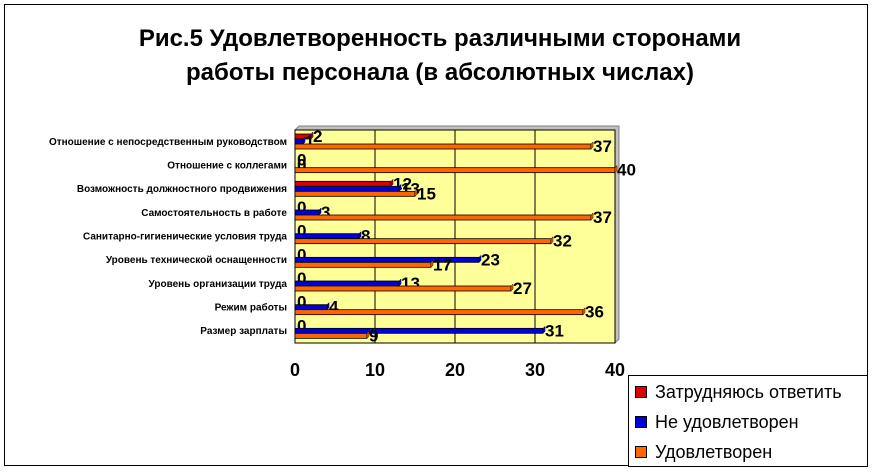 The height and width of the screenshot is (472, 876). I want to click on legend-swatch-blue, so click(641, 422).